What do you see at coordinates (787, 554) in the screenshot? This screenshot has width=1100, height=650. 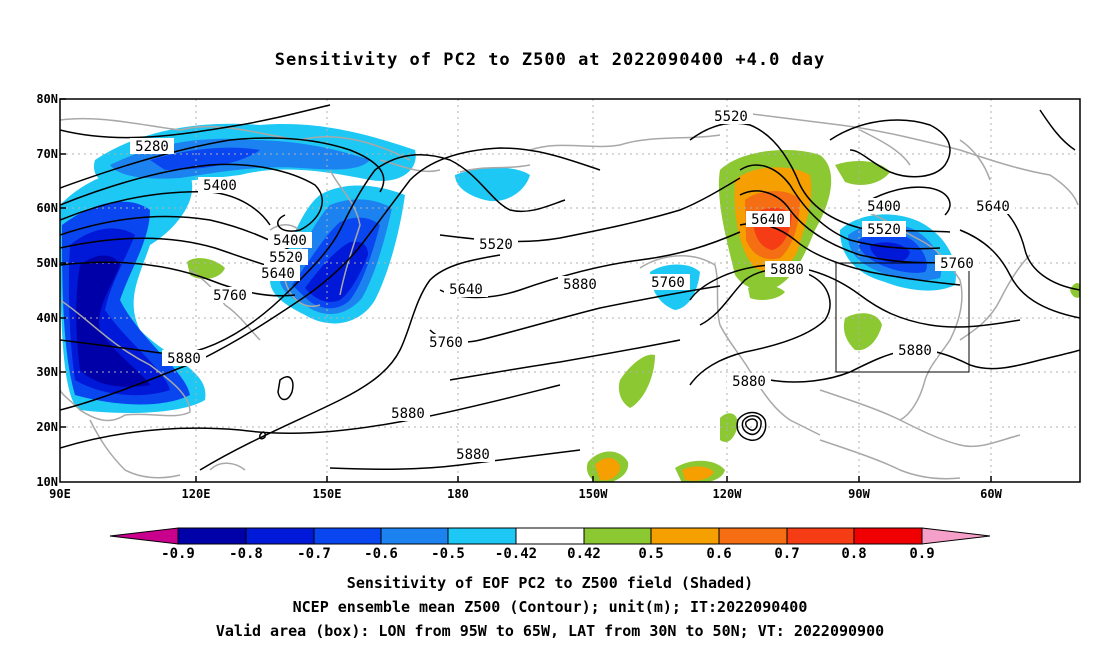 I see `colorbar-label: 0.7` at bounding box center [787, 554].